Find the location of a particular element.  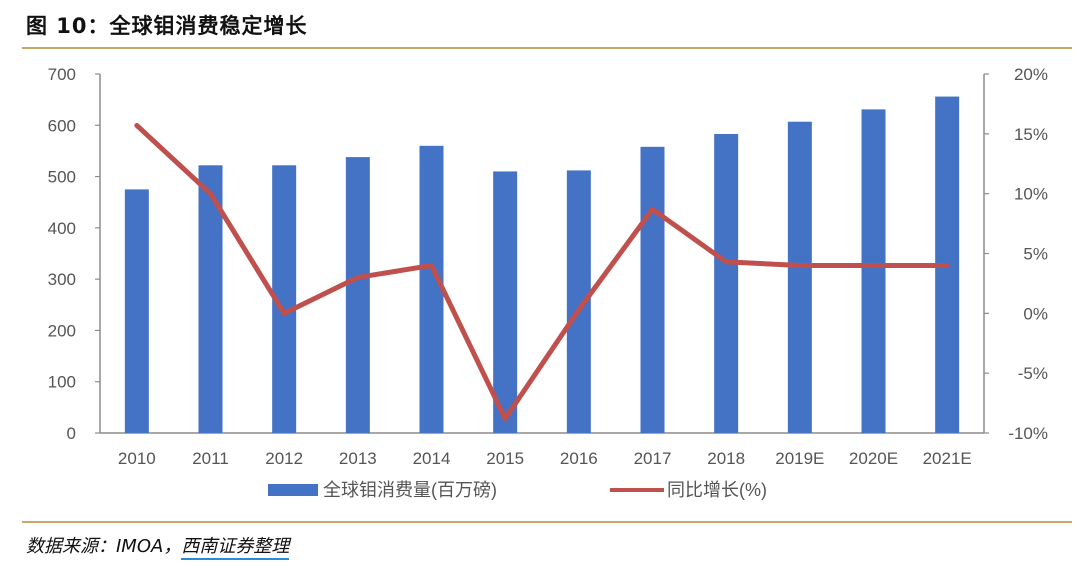

left-axis-tick-label: 0 is located at coordinates (71, 433).